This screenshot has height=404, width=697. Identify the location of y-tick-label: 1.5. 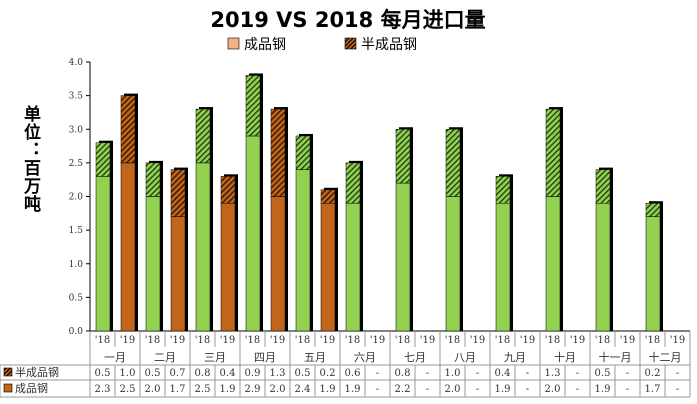
(76, 231).